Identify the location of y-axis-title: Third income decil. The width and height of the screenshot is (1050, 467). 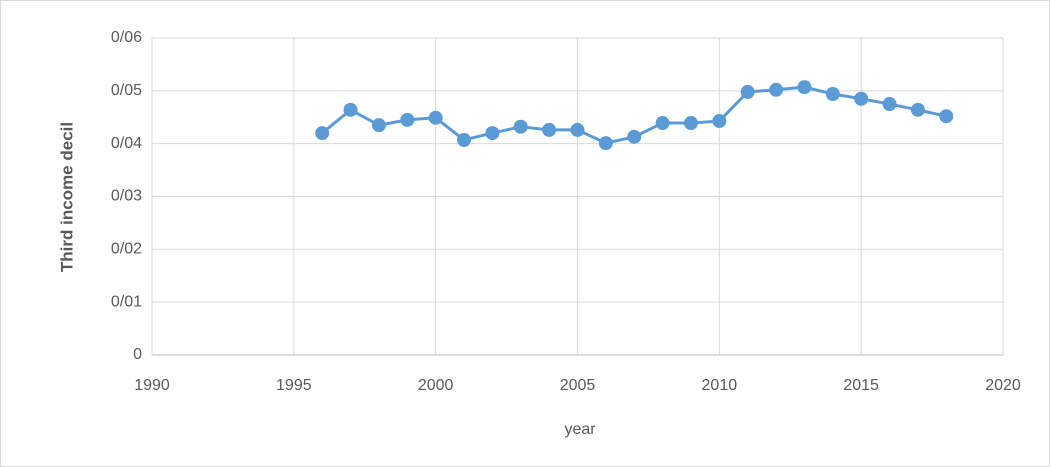
(66, 197).